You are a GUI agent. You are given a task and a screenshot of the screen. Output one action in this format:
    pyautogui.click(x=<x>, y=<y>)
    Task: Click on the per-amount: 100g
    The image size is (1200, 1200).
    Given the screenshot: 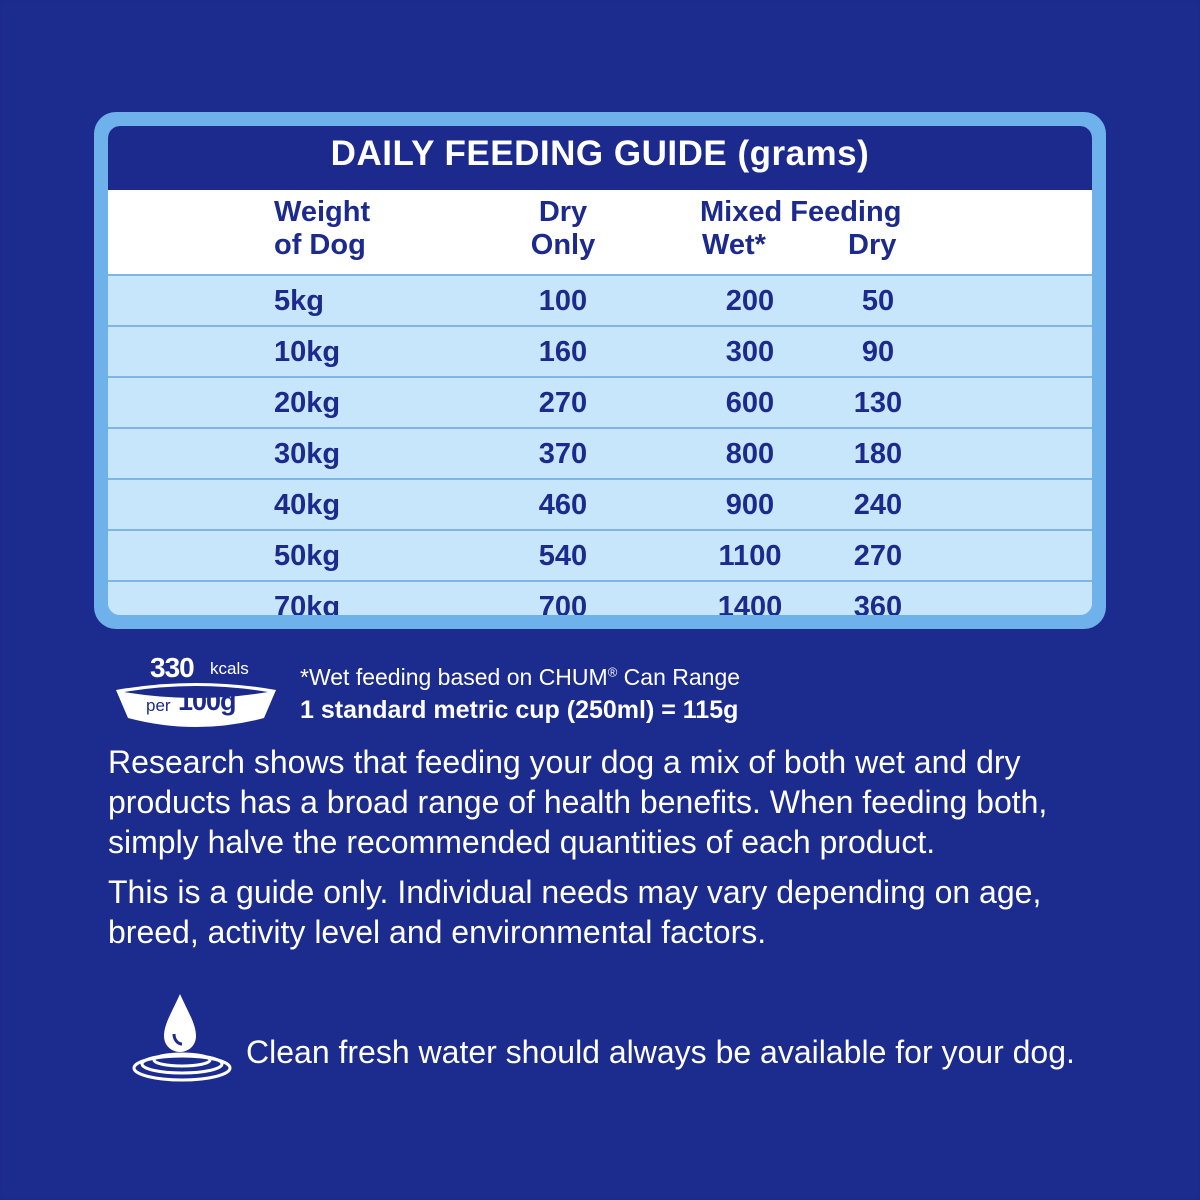 What is the action you would take?
    pyautogui.click(x=207, y=701)
    